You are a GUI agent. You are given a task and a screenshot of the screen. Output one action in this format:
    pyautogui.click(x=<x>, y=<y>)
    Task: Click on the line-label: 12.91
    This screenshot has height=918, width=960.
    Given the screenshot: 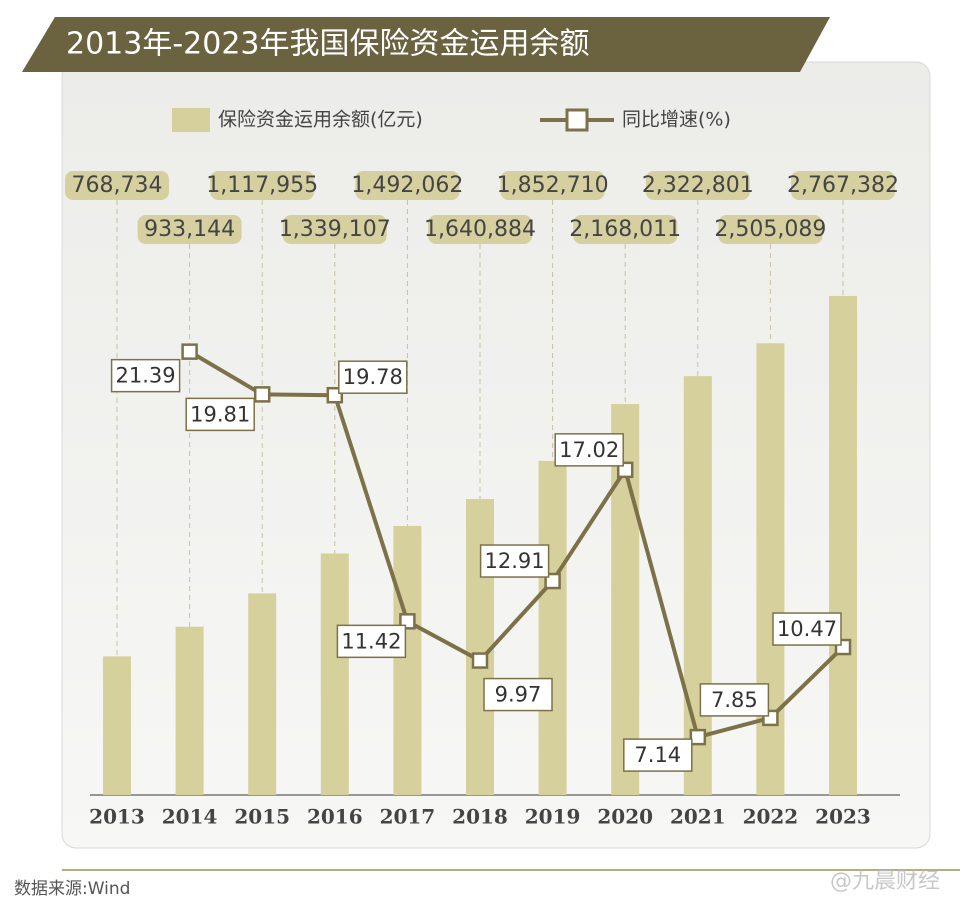 What is the action you would take?
    pyautogui.click(x=515, y=561)
    